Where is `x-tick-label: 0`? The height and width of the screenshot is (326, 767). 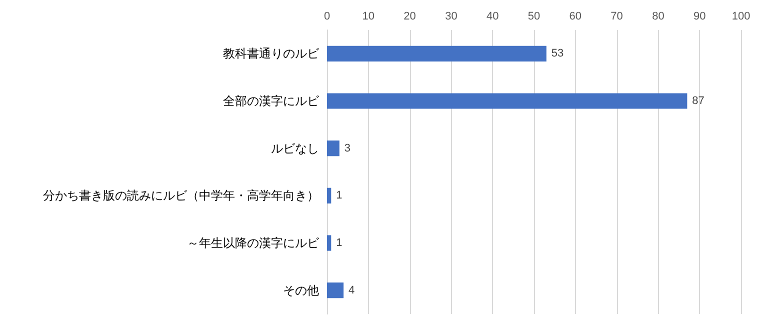
x-tick-label: 0 is located at coordinates (327, 16).